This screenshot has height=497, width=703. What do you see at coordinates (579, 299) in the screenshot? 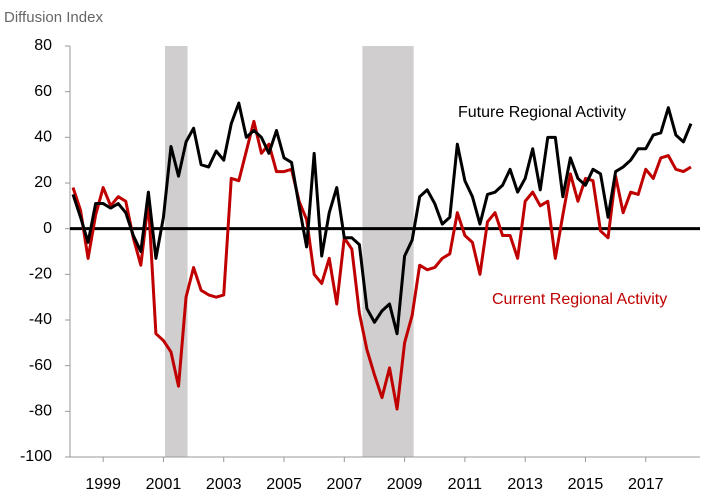
I see `legend-label: Current Regional Activity` at bounding box center [579, 299].